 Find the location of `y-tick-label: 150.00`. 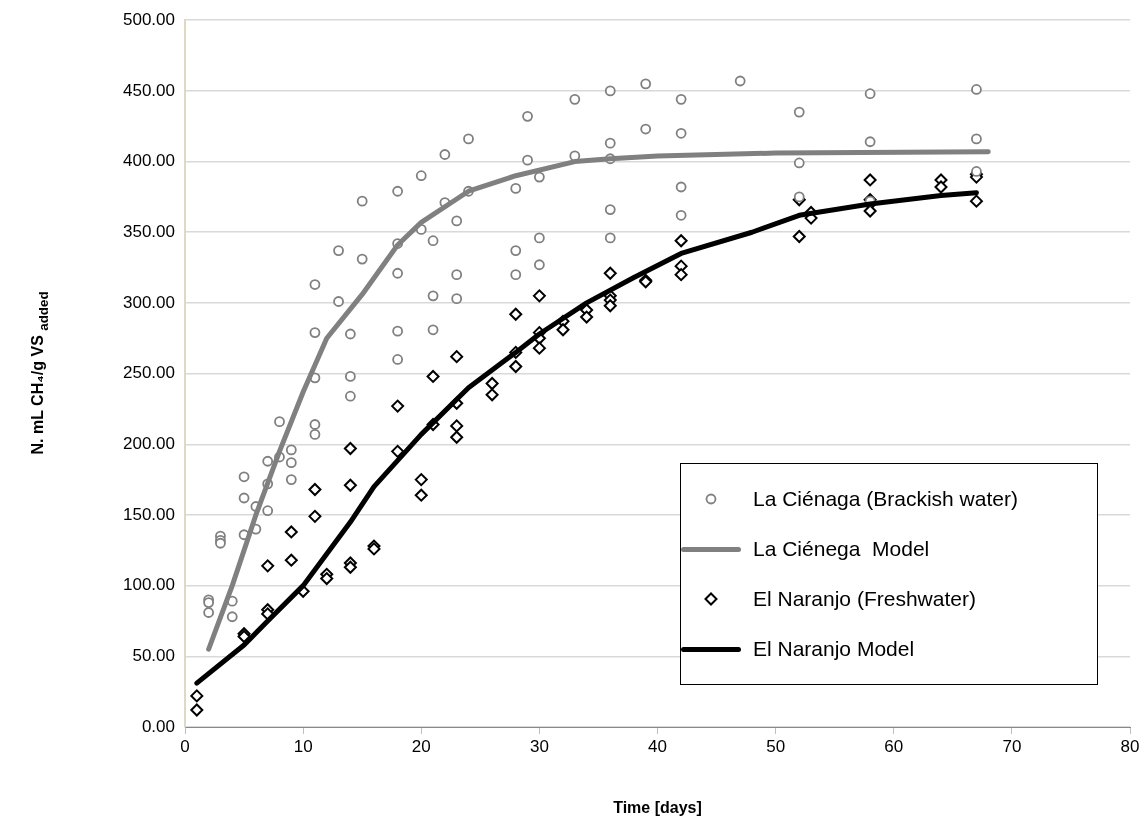

y-tick-label: 150.00 is located at coordinates (149, 514).